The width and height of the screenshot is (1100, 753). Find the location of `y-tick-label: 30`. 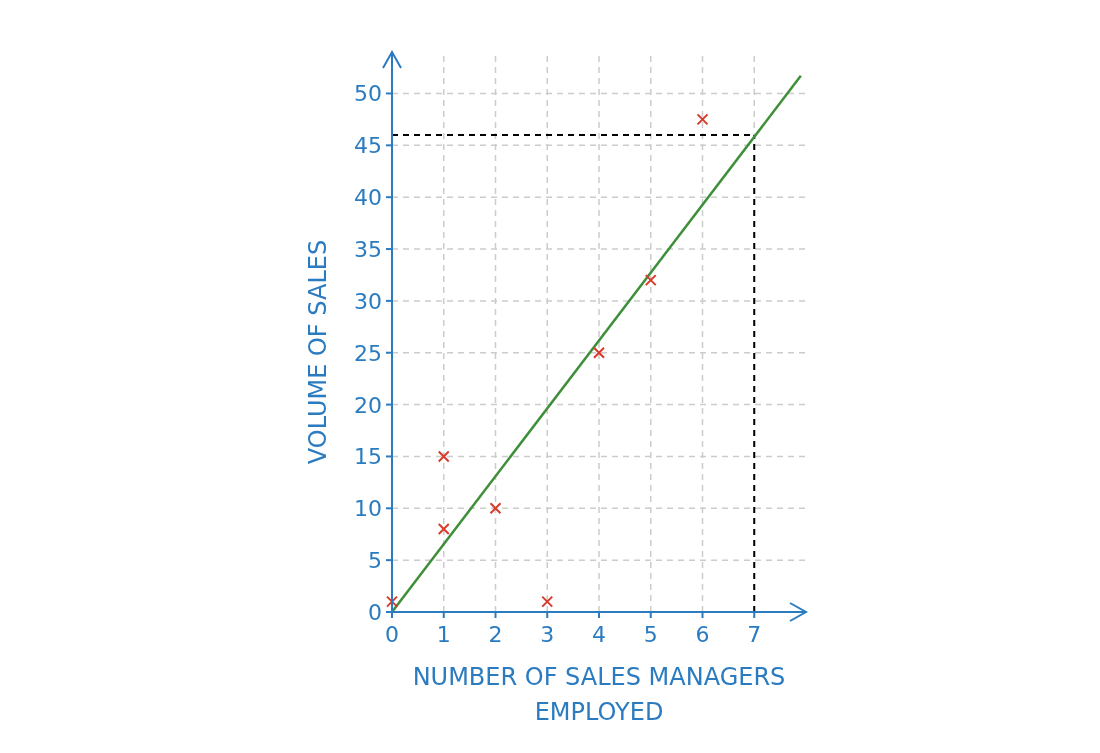

y-tick-label: 30 is located at coordinates (368, 301).